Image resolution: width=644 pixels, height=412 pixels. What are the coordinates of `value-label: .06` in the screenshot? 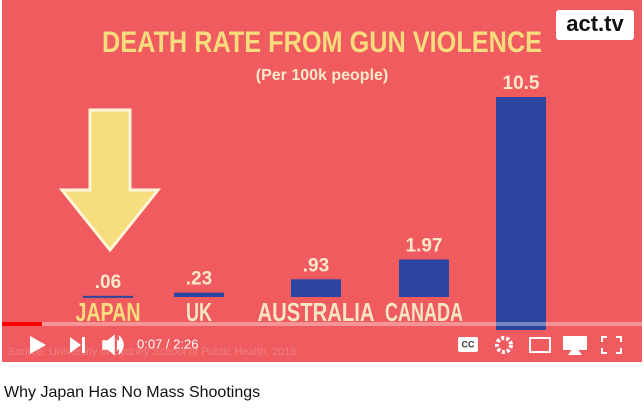 It's located at (108, 282).